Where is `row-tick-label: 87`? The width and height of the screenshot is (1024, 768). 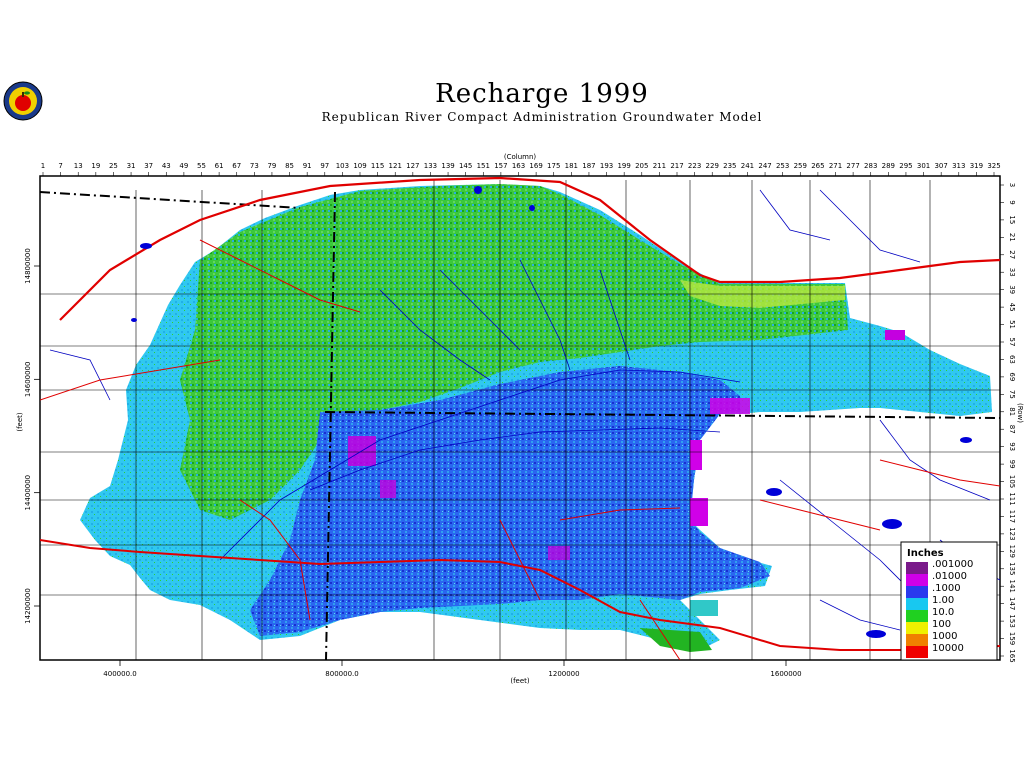 row-tick-label: 87 is located at coordinates (1012, 429).